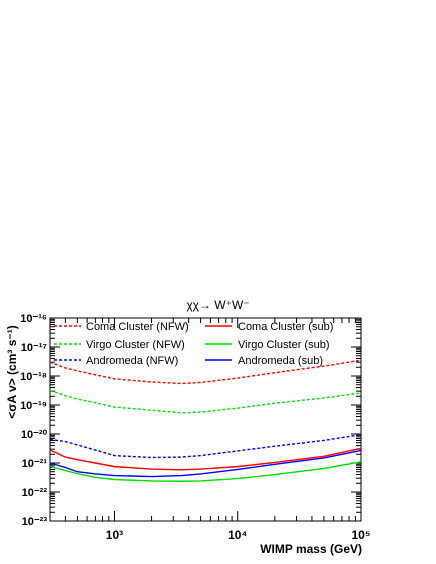  Describe the element at coordinates (33, 319) in the screenshot. I see `y-tick-label: 10⁻¹⁶` at that location.